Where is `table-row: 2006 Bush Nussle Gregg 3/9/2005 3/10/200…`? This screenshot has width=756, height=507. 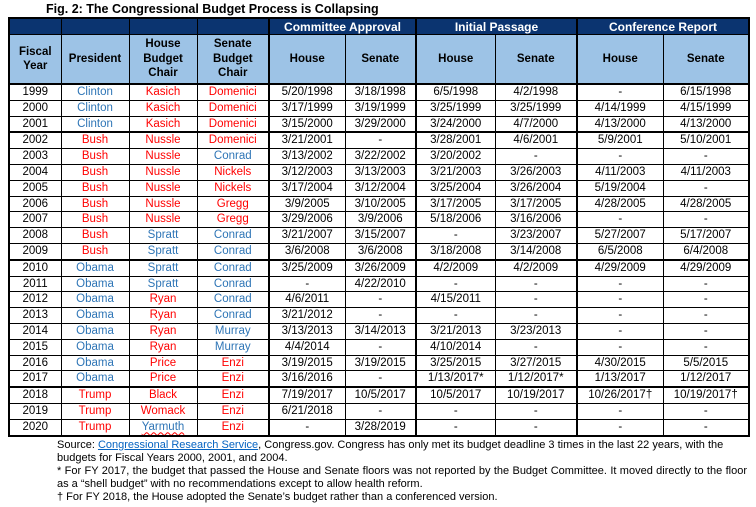
table-row: 2006 Bush Nussle Gregg 3/9/2005 3/10/200… is located at coordinates (379, 204).